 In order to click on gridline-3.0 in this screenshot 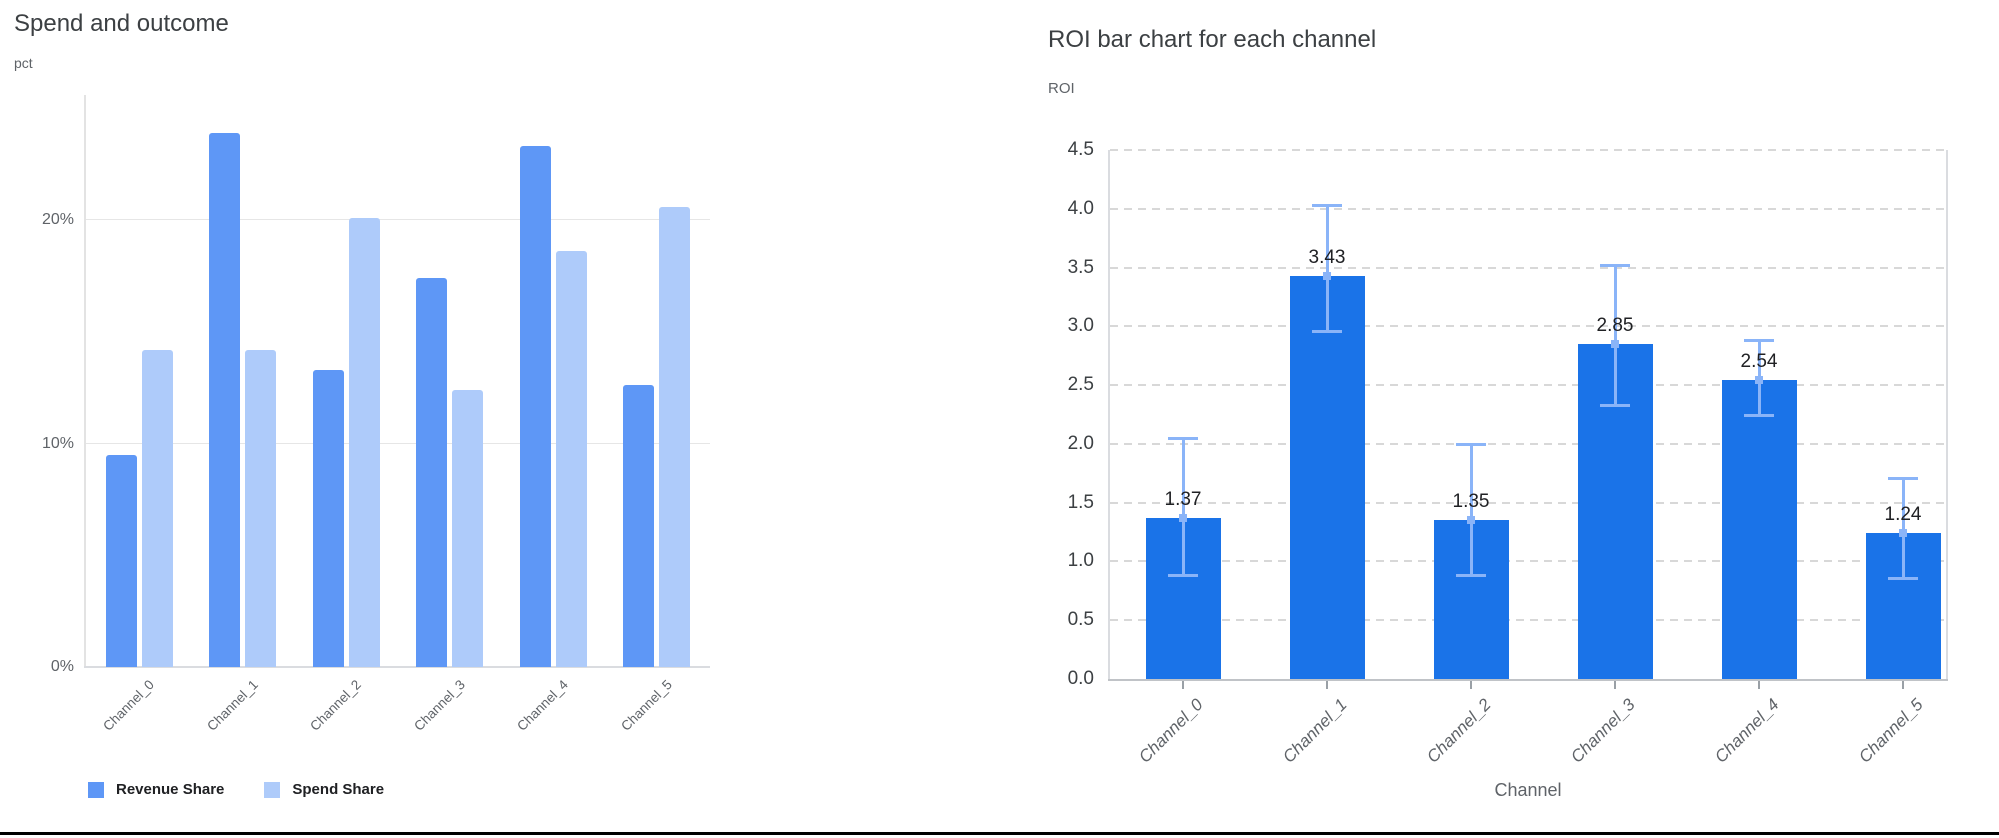, I will do `click(1528, 326)`.